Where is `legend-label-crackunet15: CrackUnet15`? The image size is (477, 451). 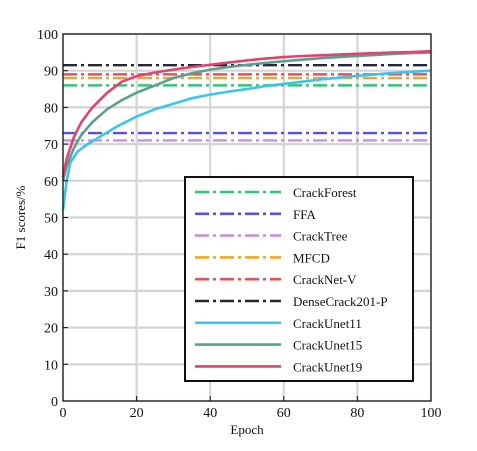
legend-label-crackunet15: CrackUnet15 is located at coordinates (327, 345).